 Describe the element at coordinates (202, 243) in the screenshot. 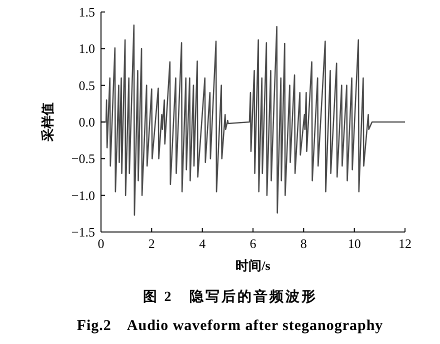

I see `x-tick-label: 4` at that location.